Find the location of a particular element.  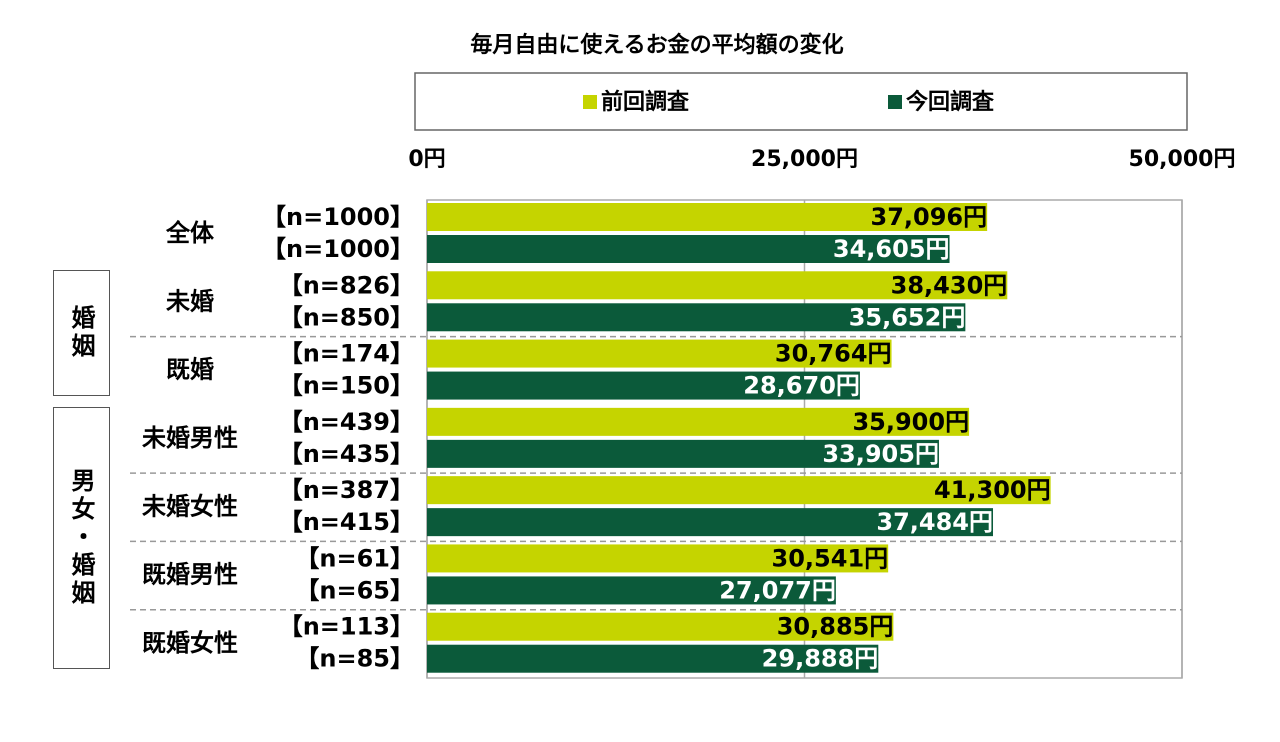

group-box: 男女・婚姻 is located at coordinates (81, 538).